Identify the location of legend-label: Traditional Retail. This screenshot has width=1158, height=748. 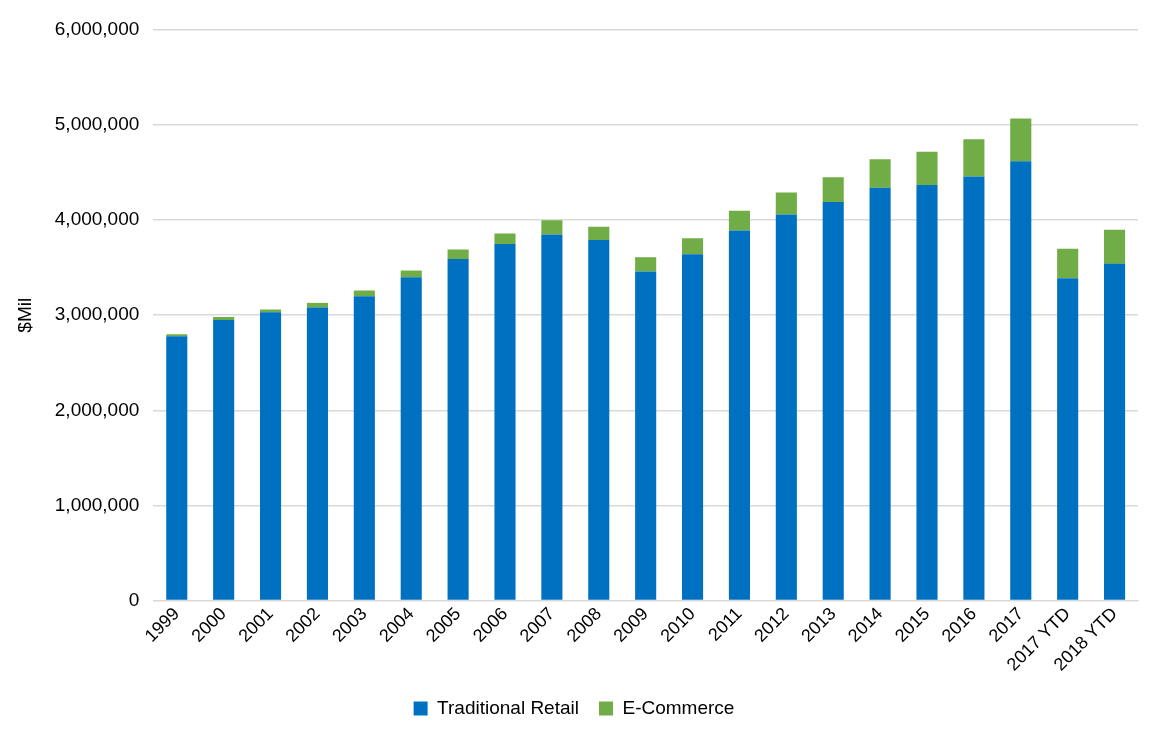
(508, 707).